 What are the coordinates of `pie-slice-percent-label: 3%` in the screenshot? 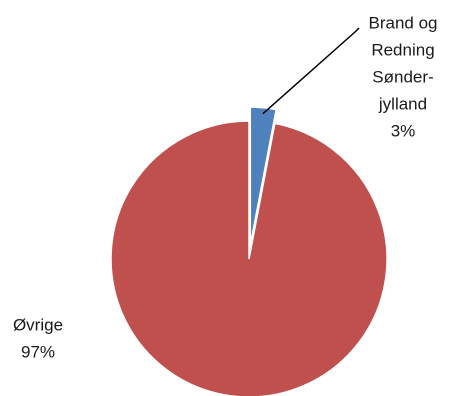 It's located at (403, 130).